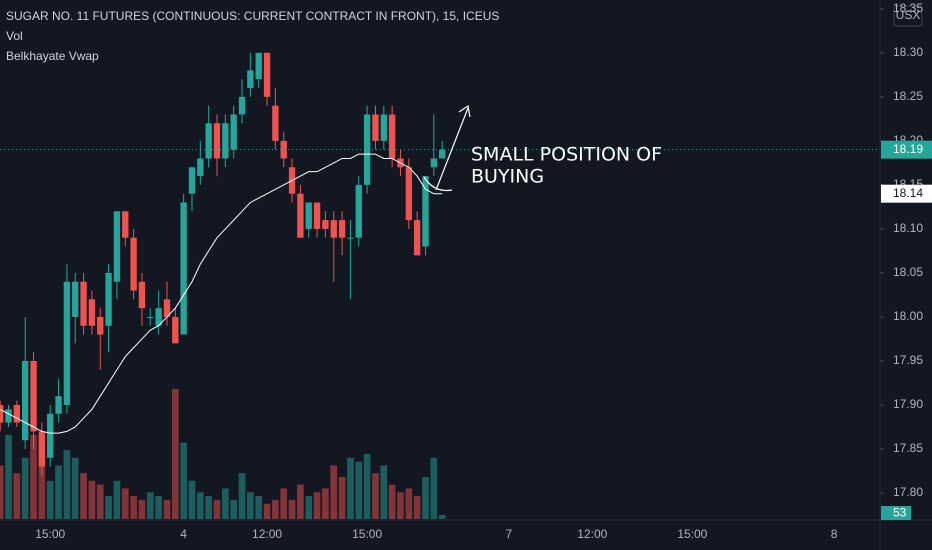 This screenshot has width=932, height=550. I want to click on currency-label: USX, so click(908, 15).